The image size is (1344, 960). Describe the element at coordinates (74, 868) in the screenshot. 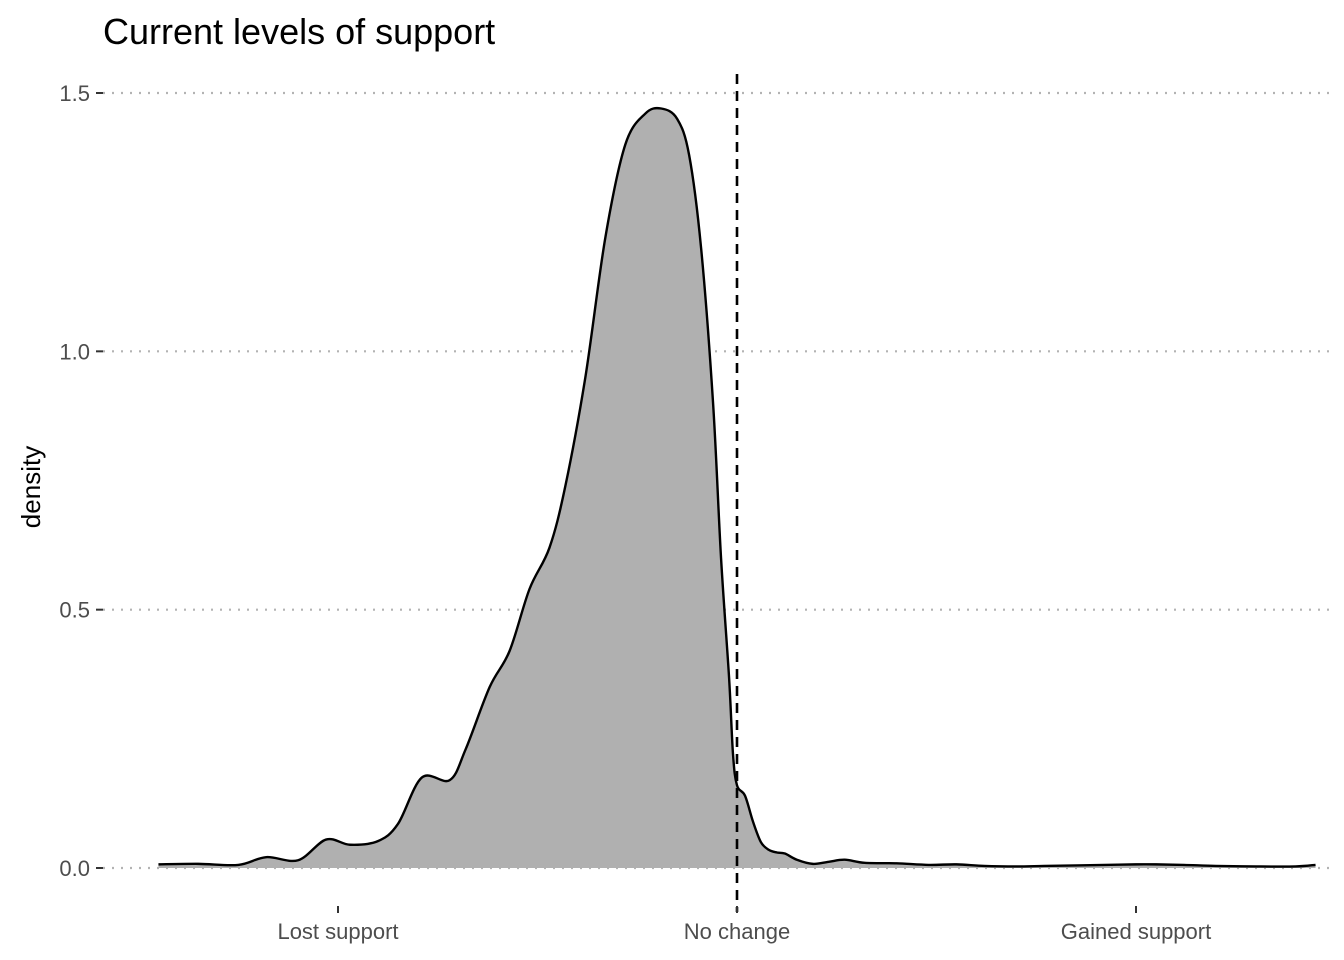

I see `y-tick-label-0: 0.0` at that location.